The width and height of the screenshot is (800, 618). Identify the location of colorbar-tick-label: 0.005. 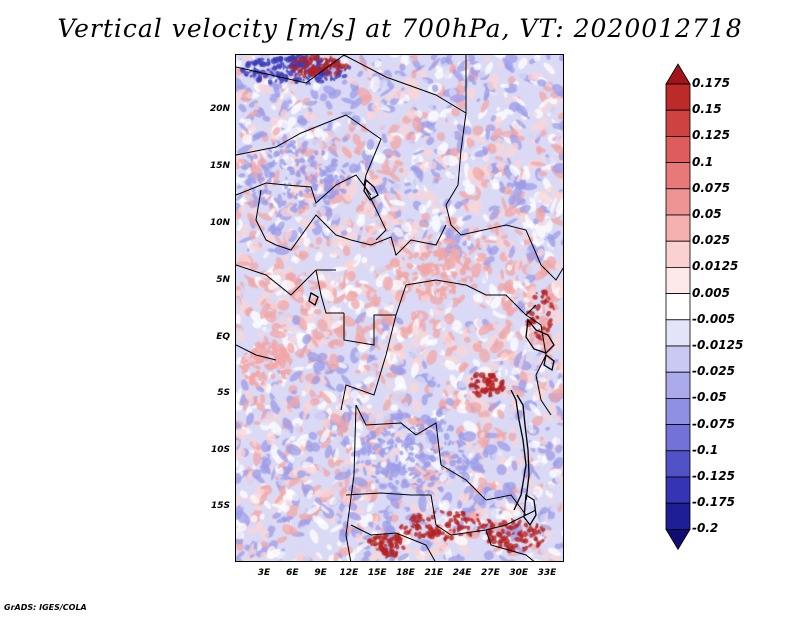
(711, 292).